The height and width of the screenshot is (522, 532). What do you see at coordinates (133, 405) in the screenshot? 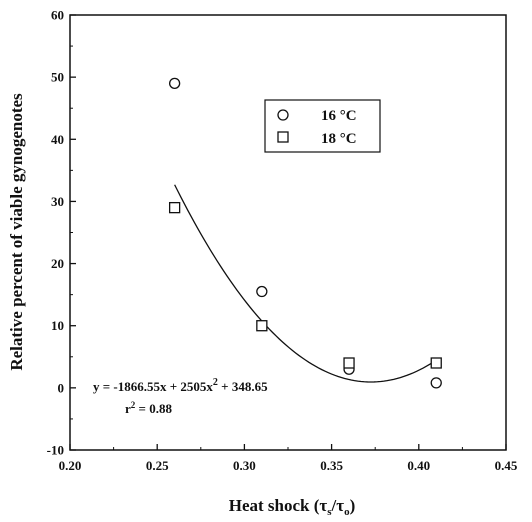
I see `r2-exponent: 2` at bounding box center [133, 405].